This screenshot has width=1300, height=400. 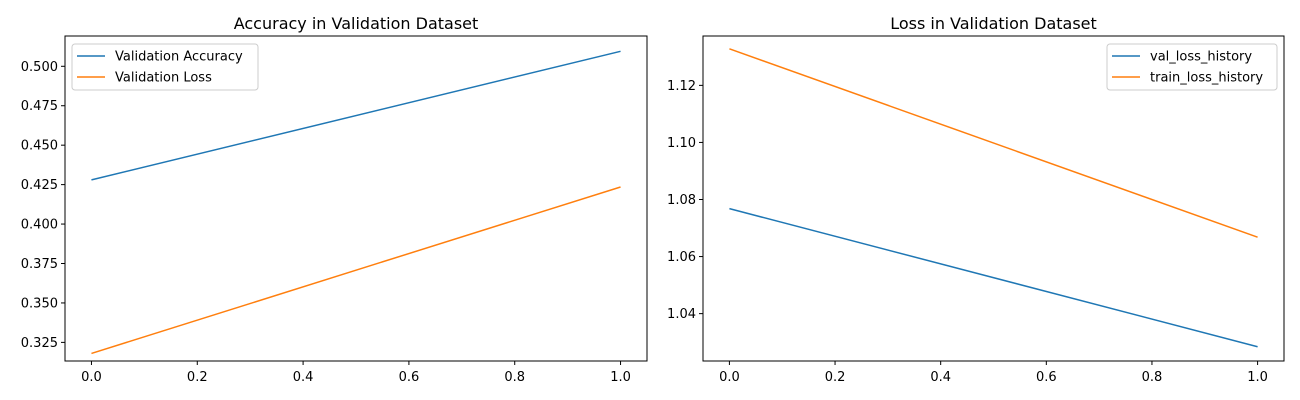 I want to click on loss-y-tick-label: 1.10, so click(x=681, y=143).